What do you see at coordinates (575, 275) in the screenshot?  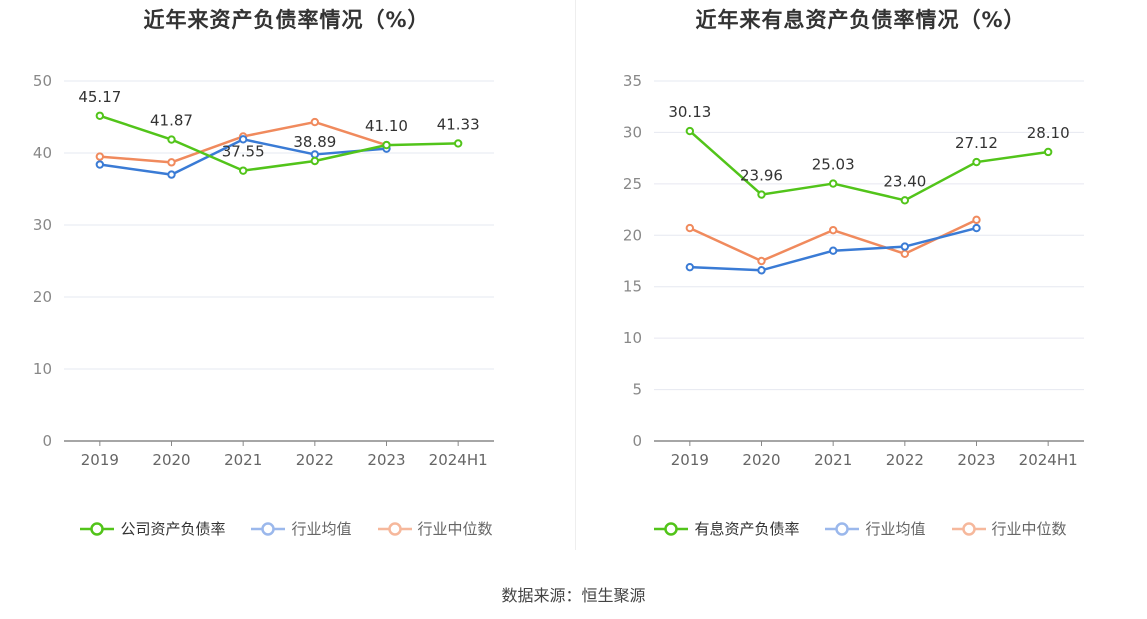 I see `panel-divider` at bounding box center [575, 275].